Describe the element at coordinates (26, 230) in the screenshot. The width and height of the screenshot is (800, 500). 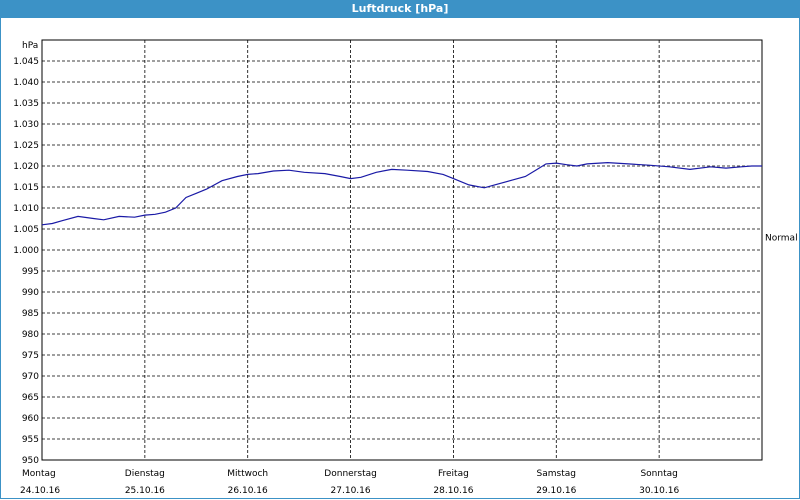
I see `y-tick-label: 1.005` at that location.